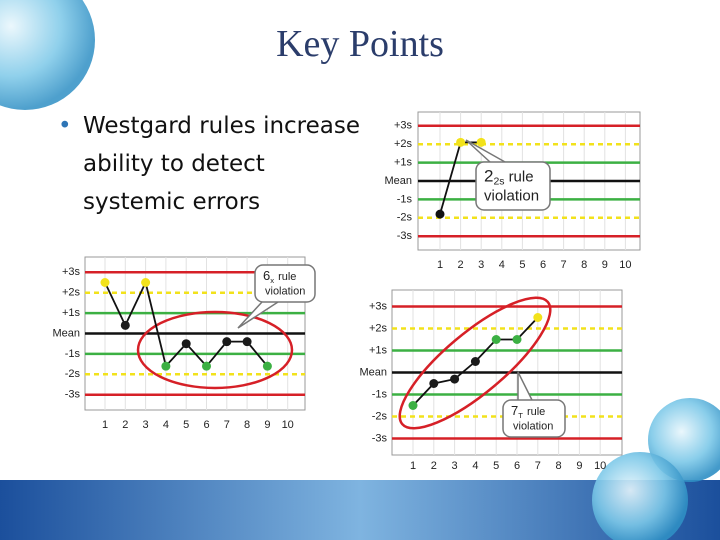  What do you see at coordinates (360, 44) in the screenshot?
I see `slide-title: Key Points` at bounding box center [360, 44].